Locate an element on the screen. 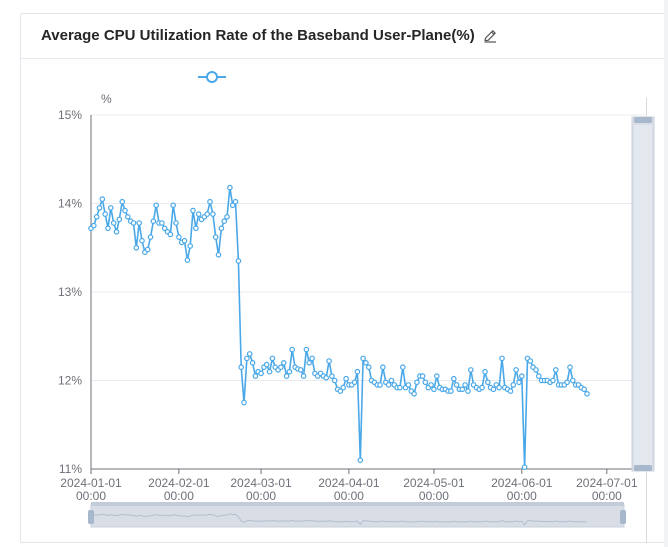 The height and width of the screenshot is (547, 668). vertical-slider-handle-top is located at coordinates (643, 120).